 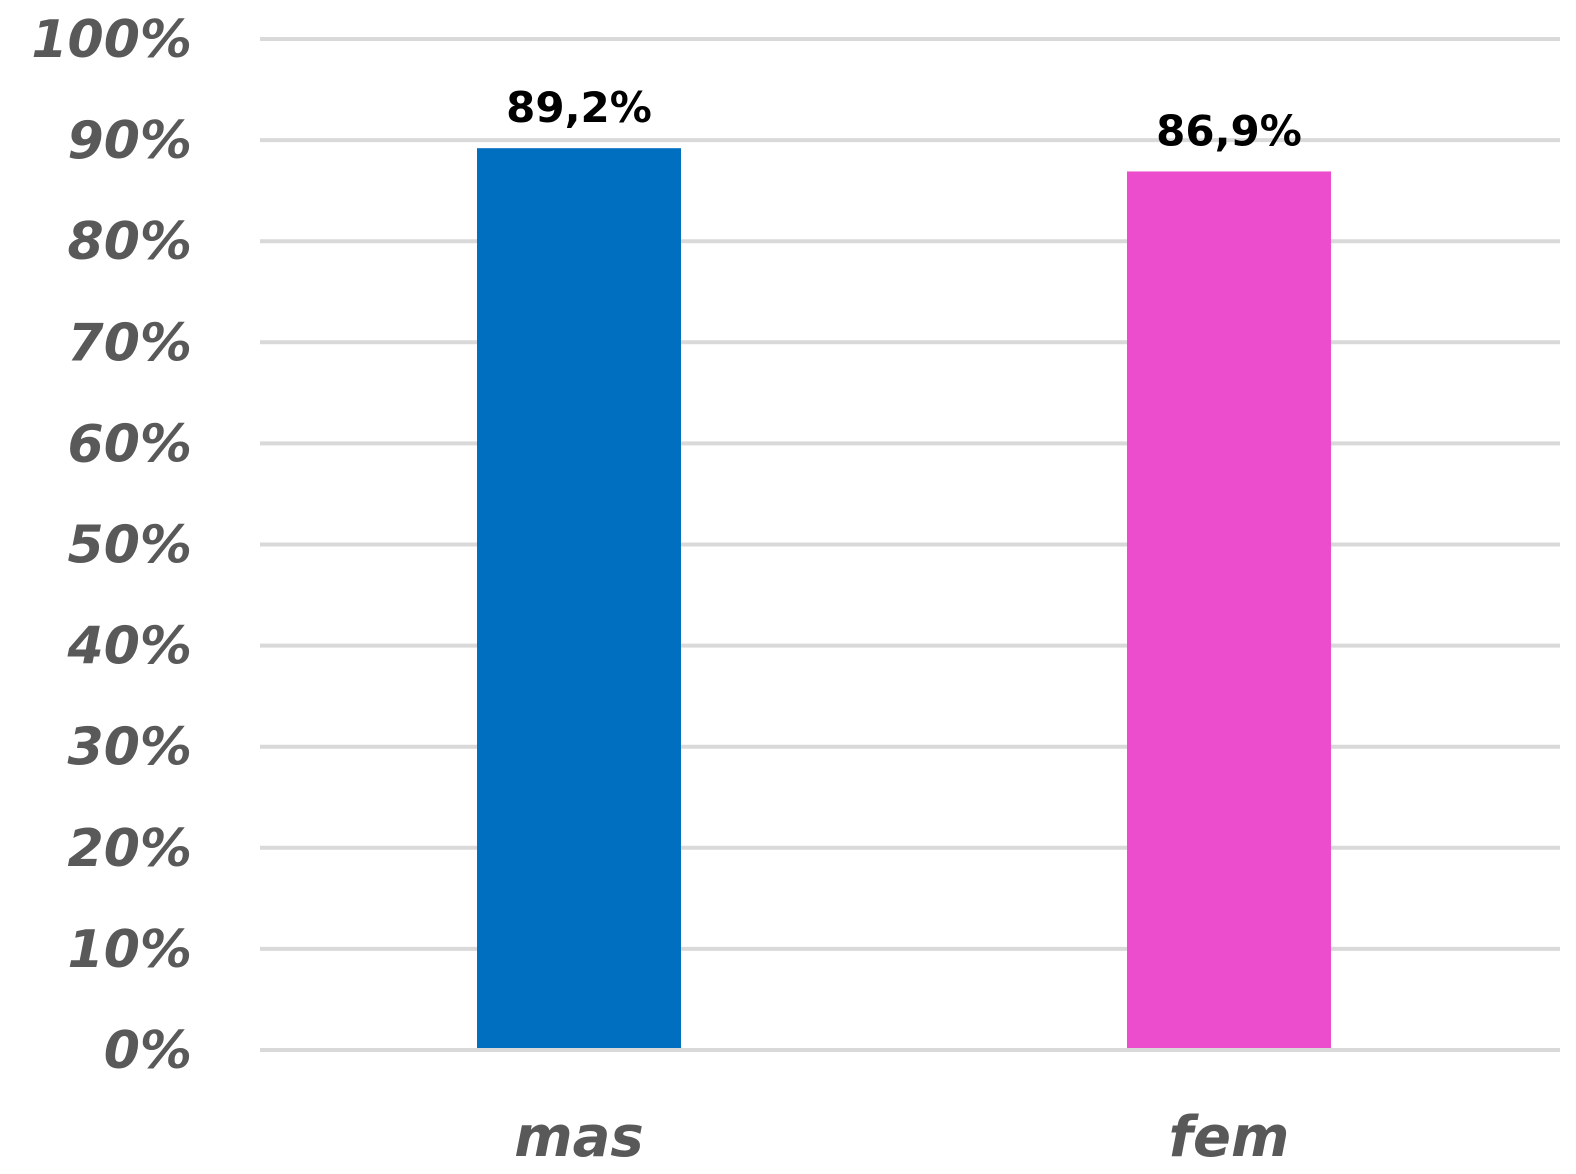 What do you see at coordinates (579, 598) in the screenshot?
I see `bar-mas` at bounding box center [579, 598].